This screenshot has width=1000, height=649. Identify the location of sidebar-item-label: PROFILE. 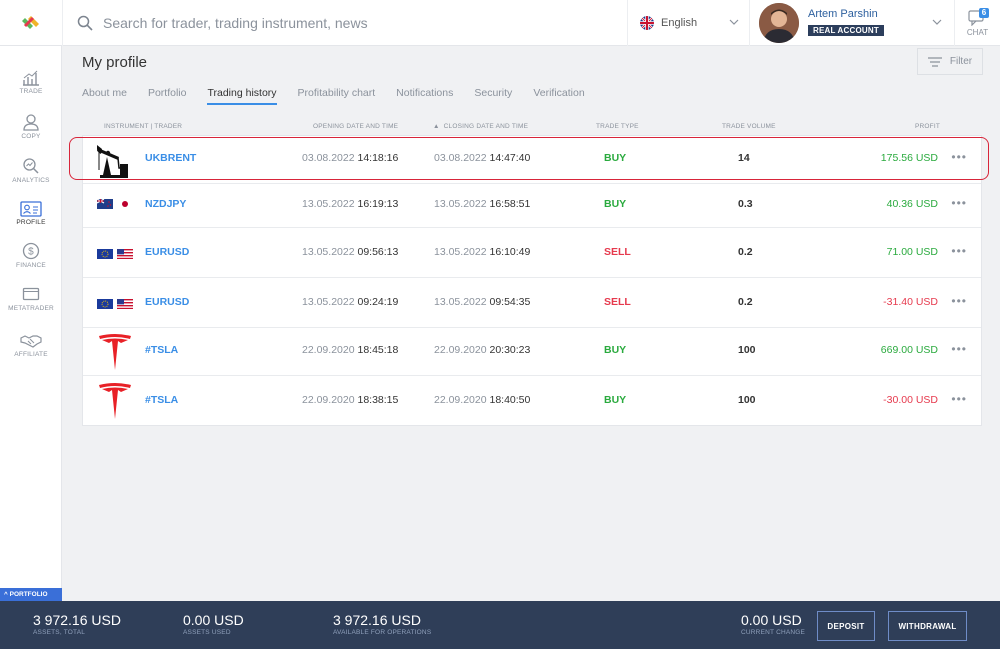
(31, 222).